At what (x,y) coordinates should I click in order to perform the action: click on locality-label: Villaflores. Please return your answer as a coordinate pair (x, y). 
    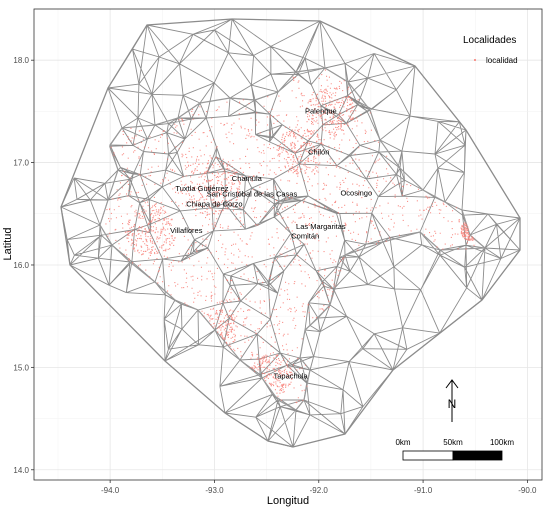
    Looking at the image, I should click on (186, 230).